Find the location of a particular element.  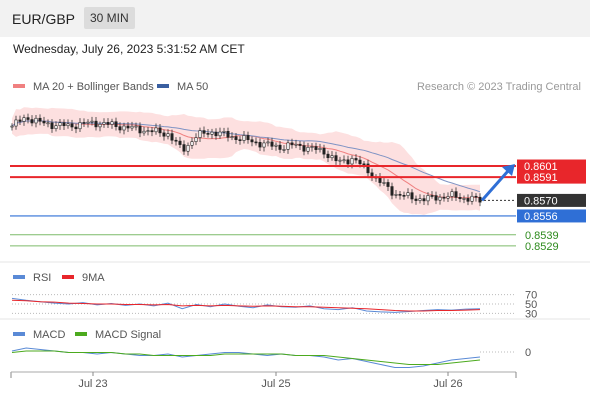

legend-label: MACD Signal is located at coordinates (128, 335).